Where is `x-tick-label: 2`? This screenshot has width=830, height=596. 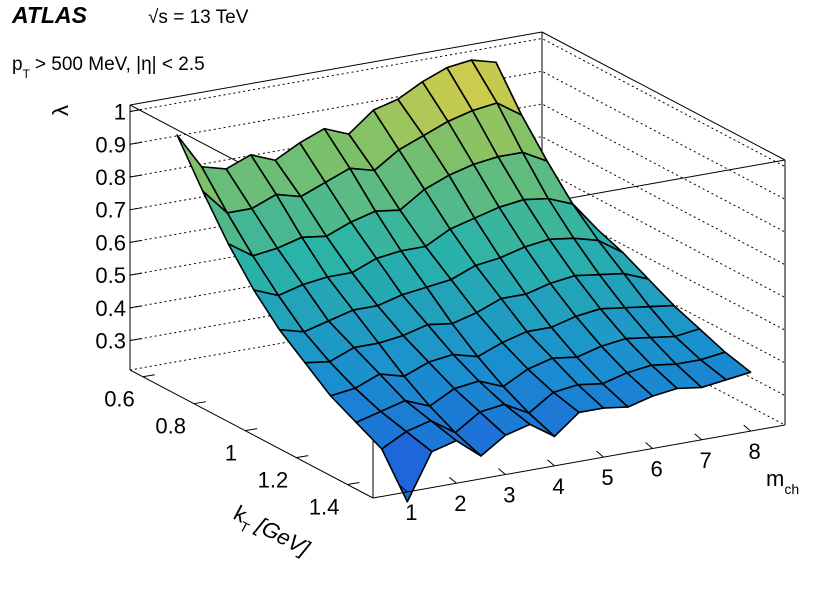
x-tick-label: 2 is located at coordinates (460, 503).